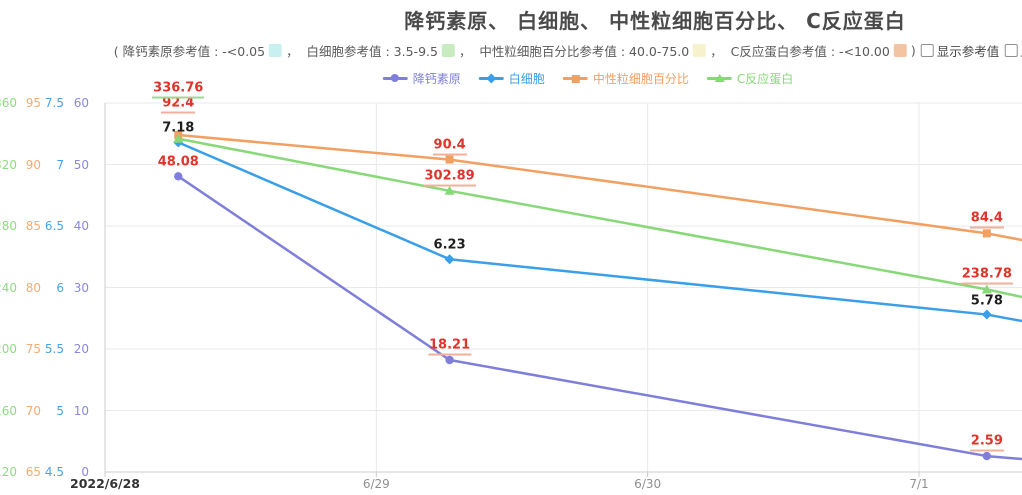 The width and height of the screenshot is (1022, 495). What do you see at coordinates (655, 21) in the screenshot?
I see `chart-title: 降钙素原、 白细胞、 中性粒细胞百分比、 C反应蛋白` at bounding box center [655, 21].